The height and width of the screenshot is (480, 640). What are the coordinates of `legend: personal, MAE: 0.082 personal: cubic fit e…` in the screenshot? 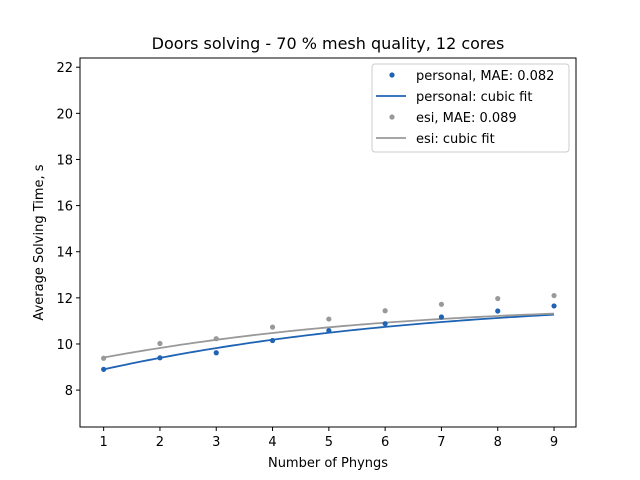 It's located at (470, 108).